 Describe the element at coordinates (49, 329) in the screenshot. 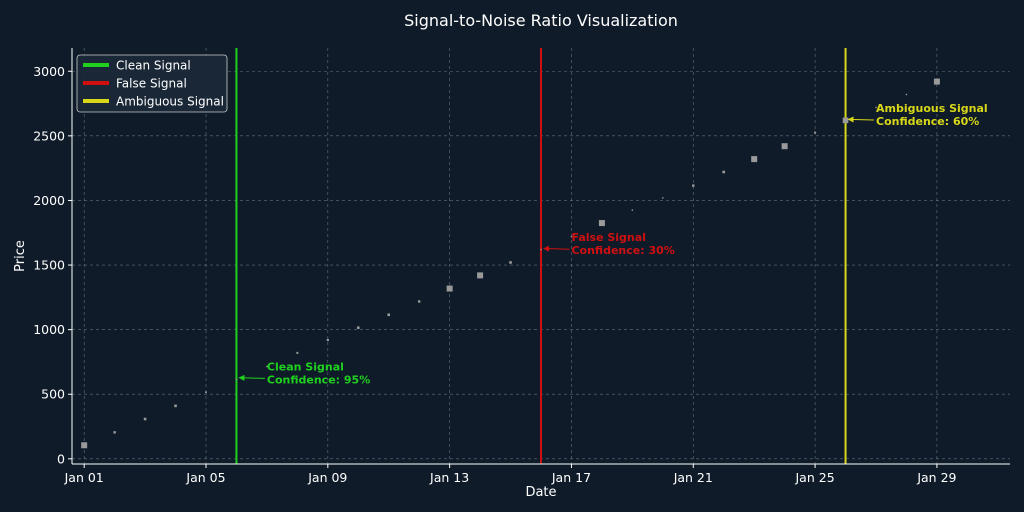

I see `y-tick-label: 1000` at that location.